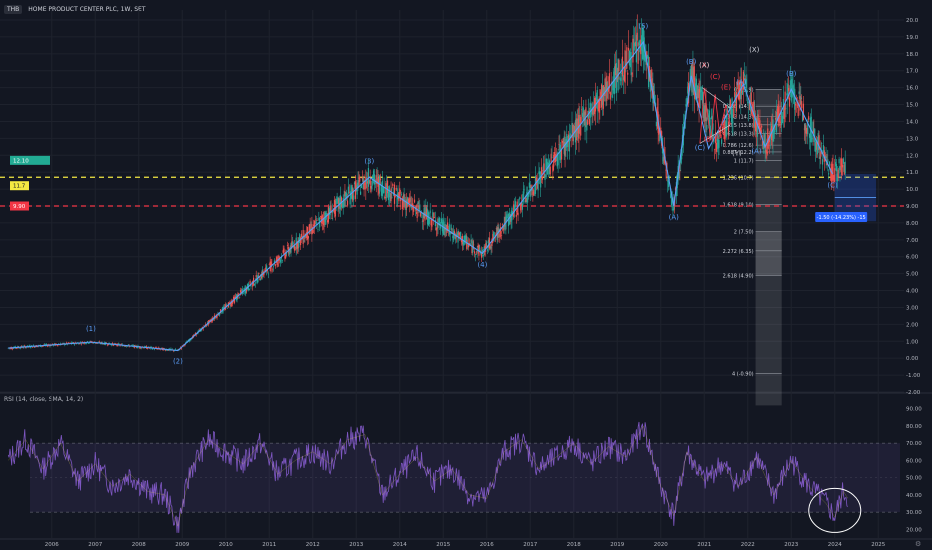 The width and height of the screenshot is (932, 550). I want to click on fib-level-label: 0.786 (12.6), so click(738, 146).